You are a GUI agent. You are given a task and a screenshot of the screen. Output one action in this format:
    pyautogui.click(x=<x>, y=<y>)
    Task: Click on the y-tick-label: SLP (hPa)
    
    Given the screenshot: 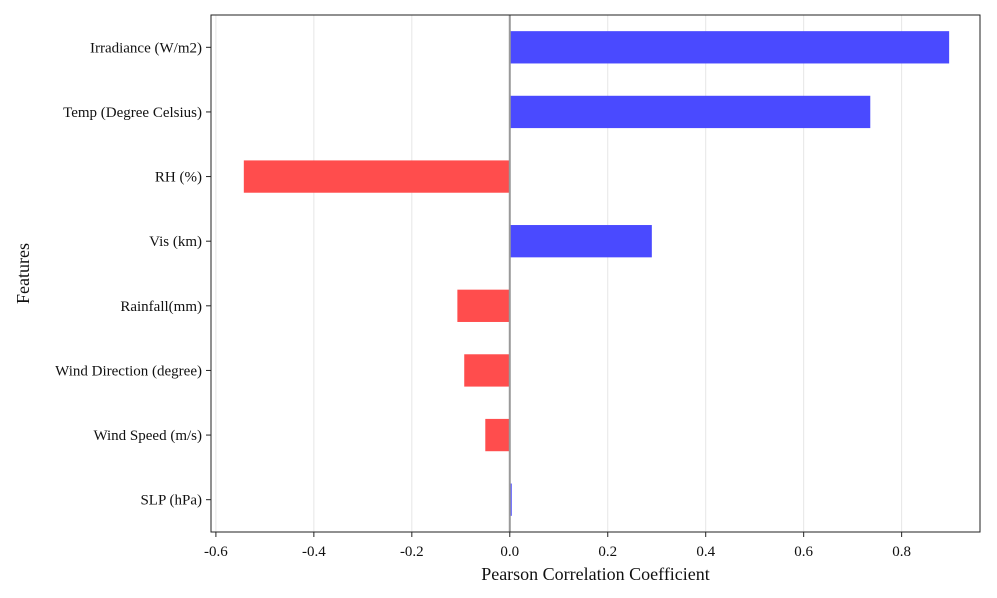 What is the action you would take?
    pyautogui.click(x=171, y=501)
    